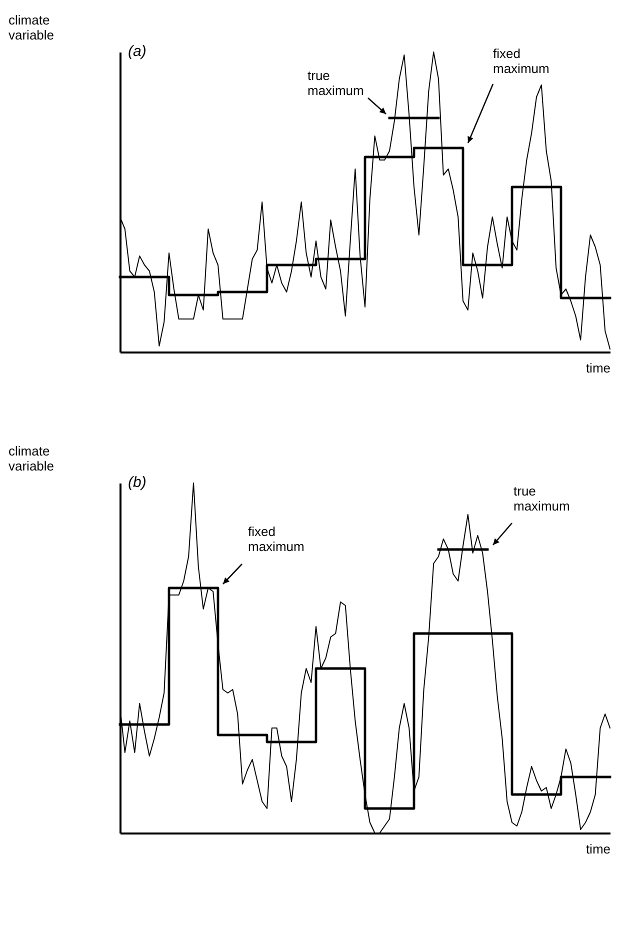 This screenshot has height=952, width=639. I want to click on chart-title: (b), so click(137, 482).